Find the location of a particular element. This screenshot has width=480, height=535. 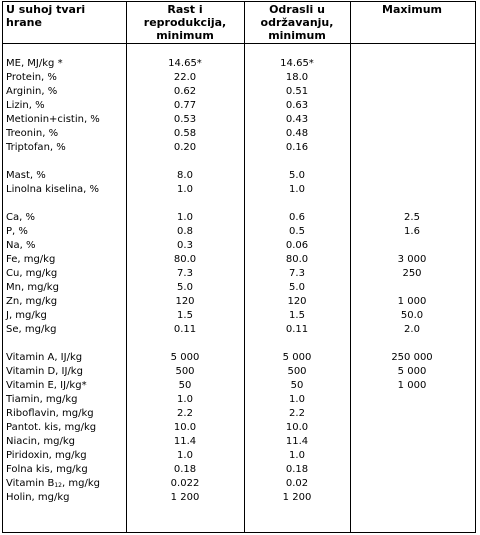

growth-value: 22.0 is located at coordinates (185, 77).